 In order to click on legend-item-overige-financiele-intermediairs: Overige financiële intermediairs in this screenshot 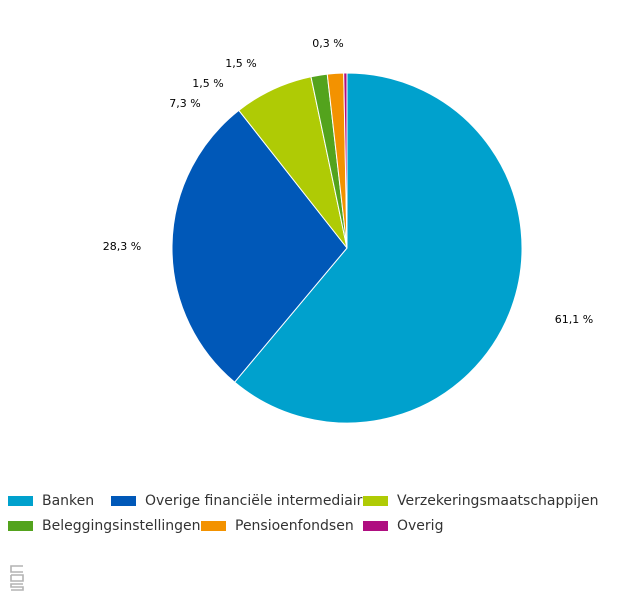, I will do `click(237, 501)`.